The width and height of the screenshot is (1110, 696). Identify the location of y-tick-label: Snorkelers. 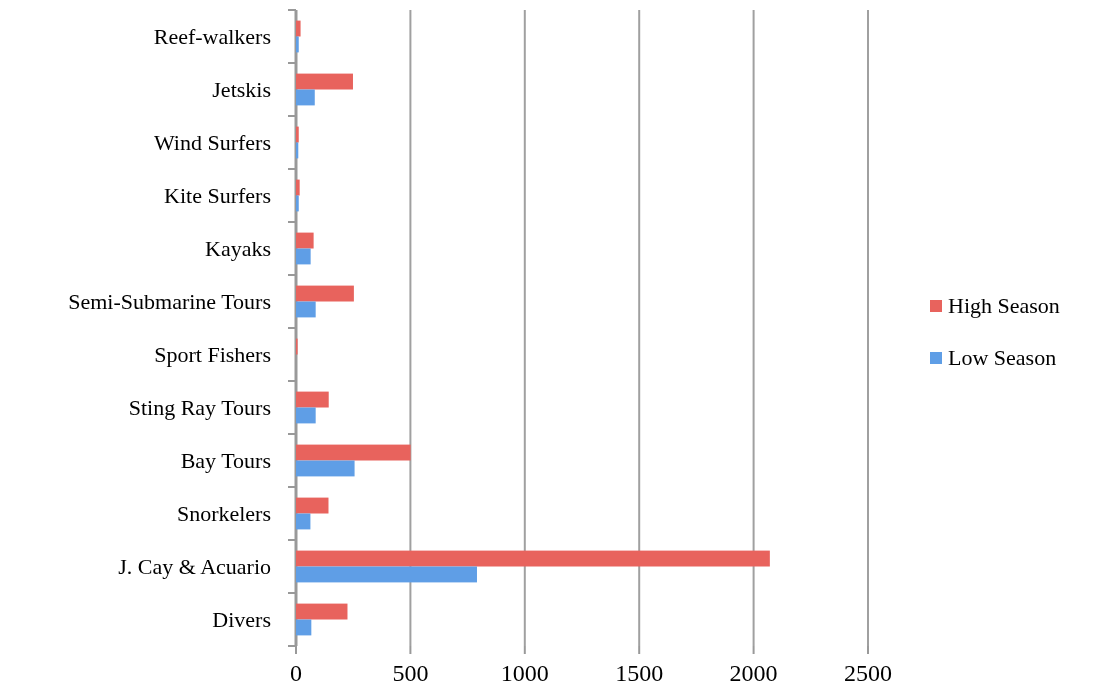
(223, 513).